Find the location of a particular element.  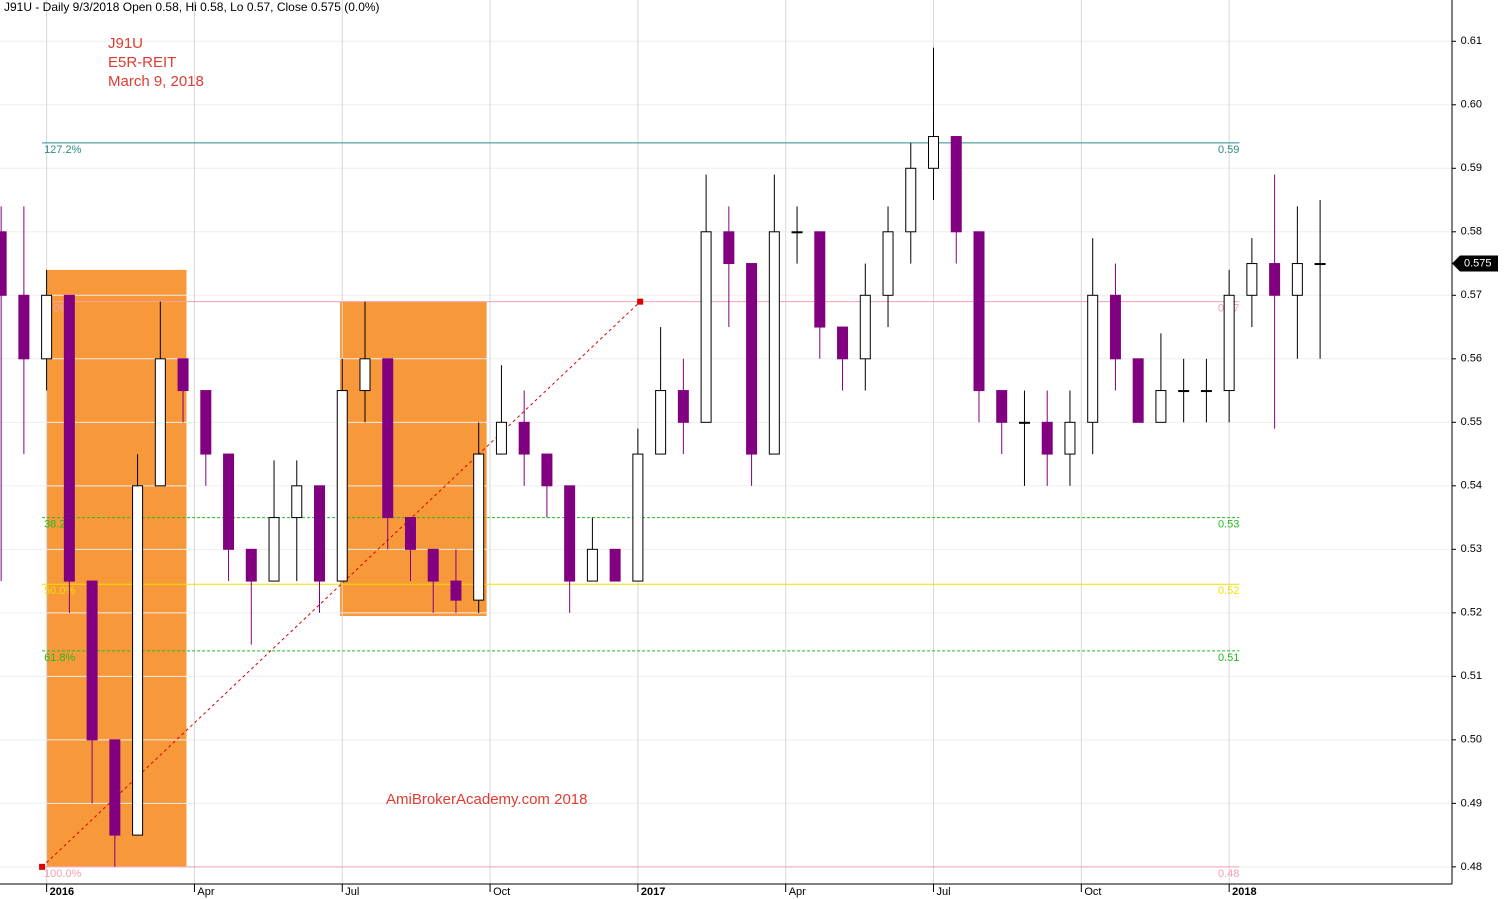

last-price-label: 0.575 is located at coordinates (1478, 263).